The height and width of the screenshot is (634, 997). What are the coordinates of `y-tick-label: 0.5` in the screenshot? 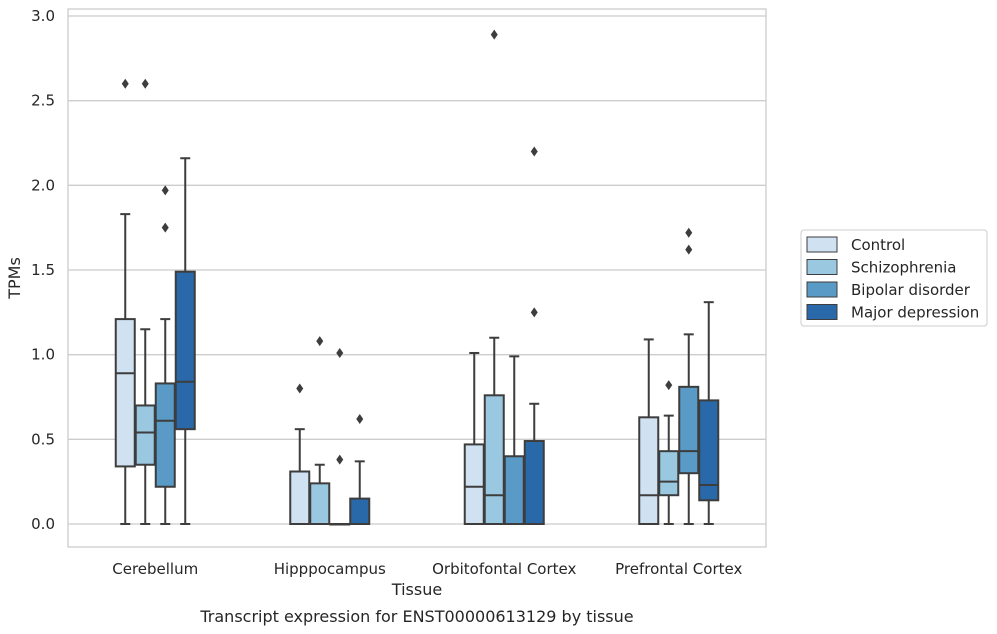 It's located at (43, 439).